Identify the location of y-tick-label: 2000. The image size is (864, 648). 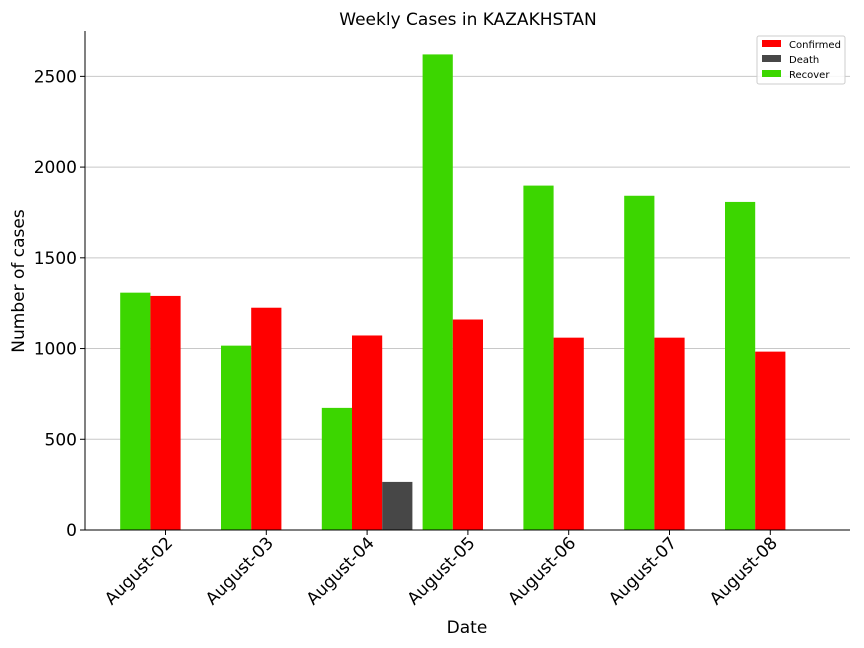
(55, 168).